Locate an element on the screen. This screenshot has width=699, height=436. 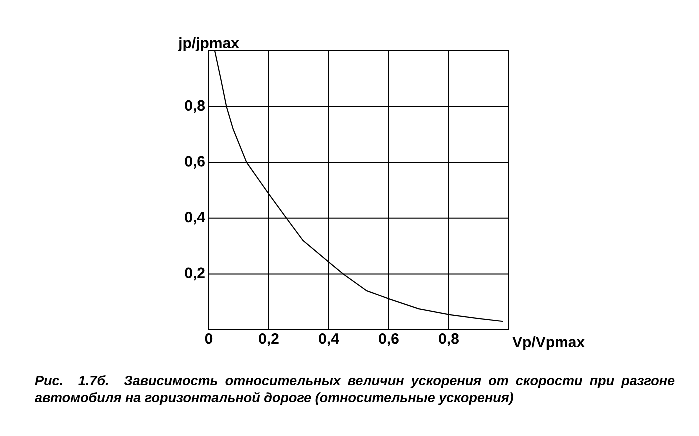
y-tick-label: 0,6 is located at coordinates (195, 162).